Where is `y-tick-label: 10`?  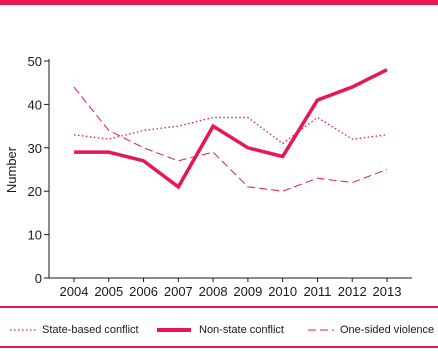
y-tick-label: 10 is located at coordinates (35, 235).